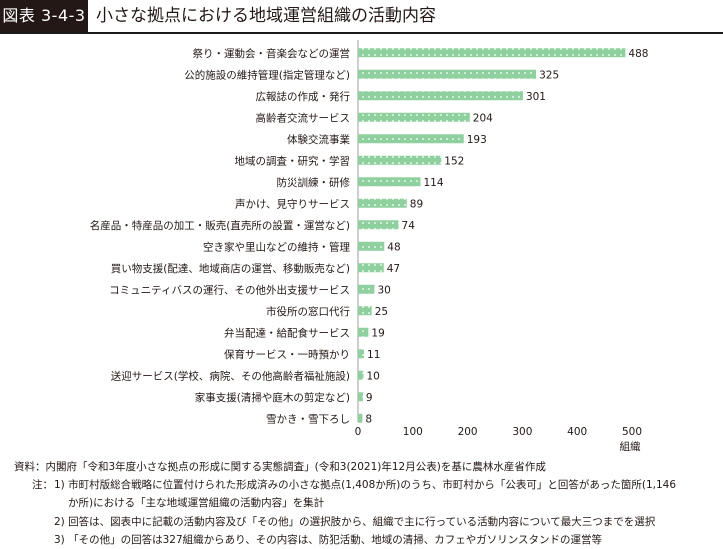  What do you see at coordinates (308, 419) in the screenshot?
I see `category-label: 雪かき・雪下ろし` at bounding box center [308, 419].